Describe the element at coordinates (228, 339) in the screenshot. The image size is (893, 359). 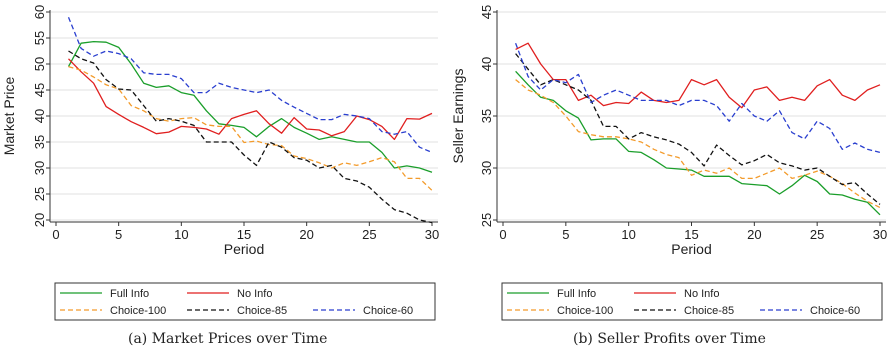
I see `caption-a: (a) Market Prices over Time` at that location.